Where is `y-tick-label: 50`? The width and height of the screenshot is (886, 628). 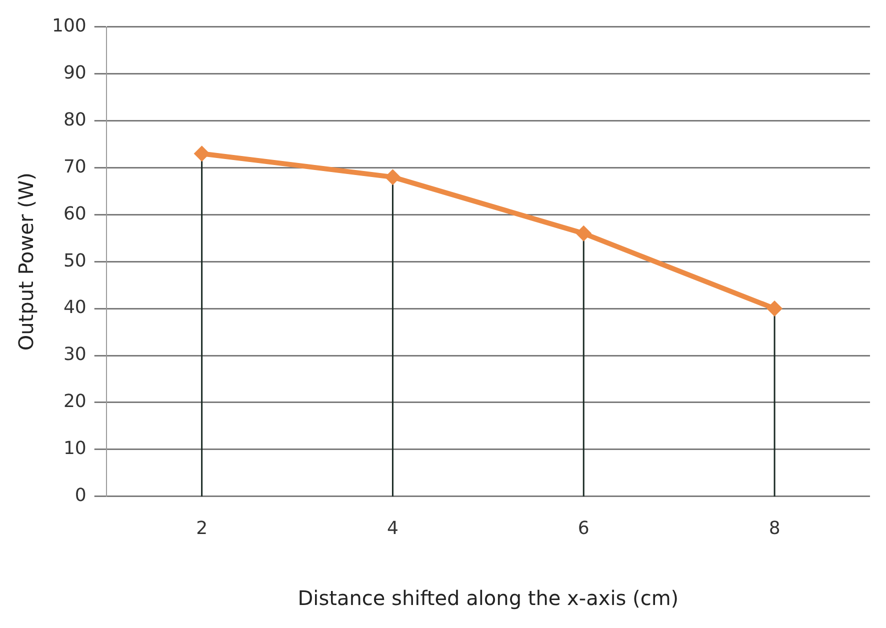 y-tick-label: 50 is located at coordinates (74, 261).